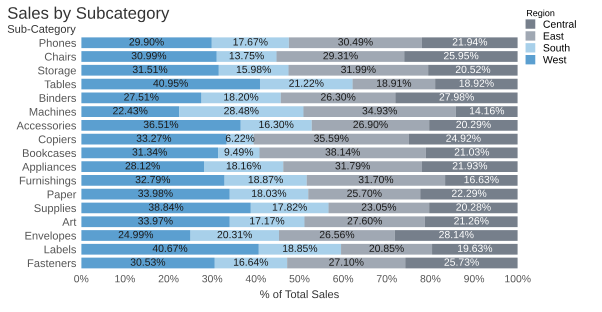 This screenshot has width=602, height=312. What do you see at coordinates (430, 278) in the screenshot?
I see `x-tick-label: 80%` at bounding box center [430, 278].